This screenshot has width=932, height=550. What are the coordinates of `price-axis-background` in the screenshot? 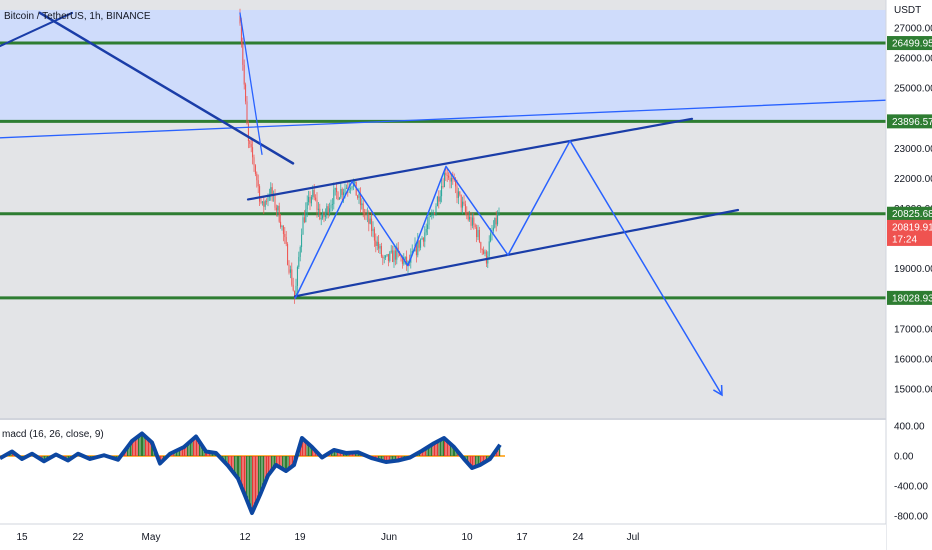 It's located at (909, 275).